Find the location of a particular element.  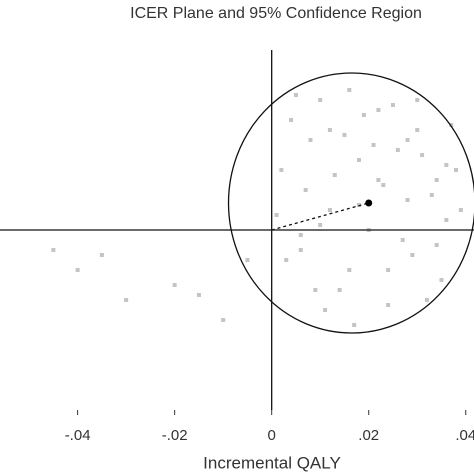

chart-title: ICER Plane and 95% Confidence Region is located at coordinates (276, 13).